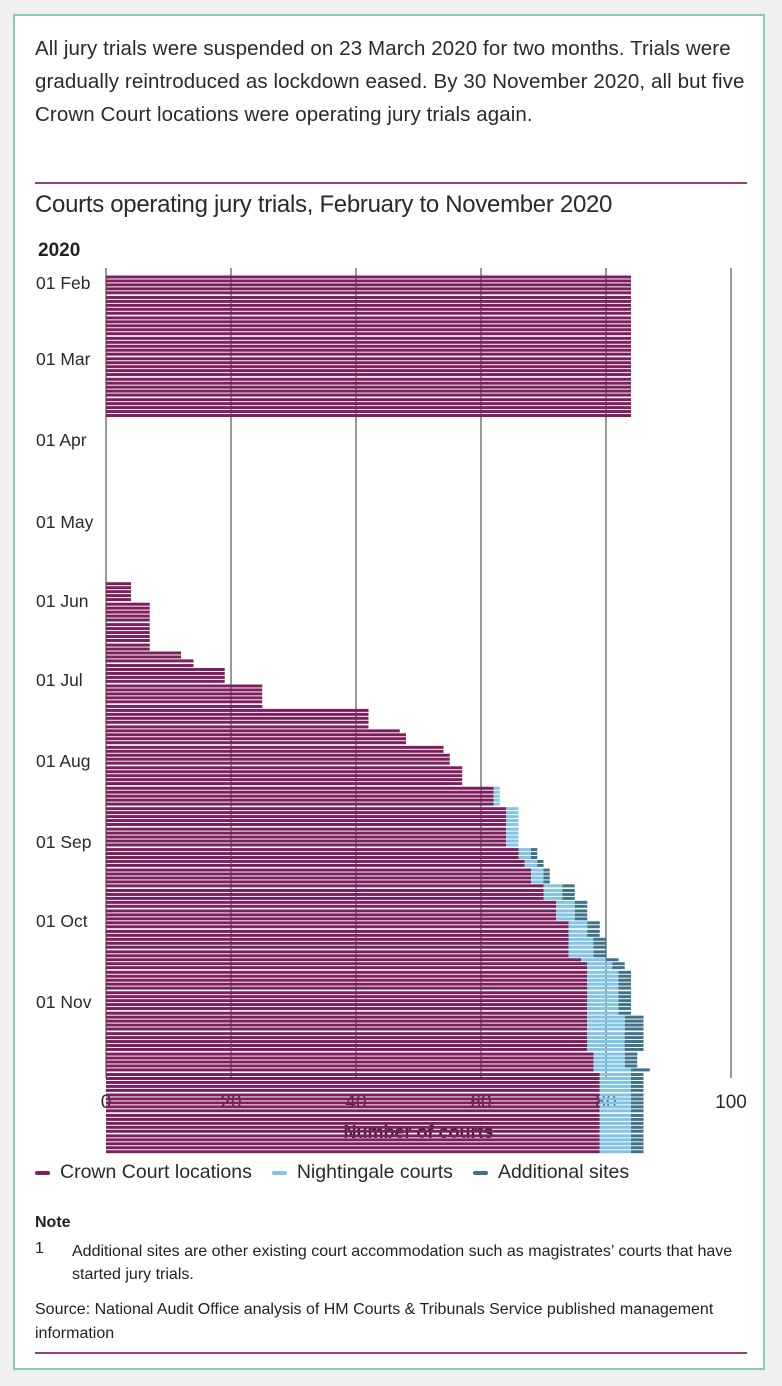 The width and height of the screenshot is (782, 1386). What do you see at coordinates (39, 1248) in the screenshot?
I see `note-number: 1` at bounding box center [39, 1248].